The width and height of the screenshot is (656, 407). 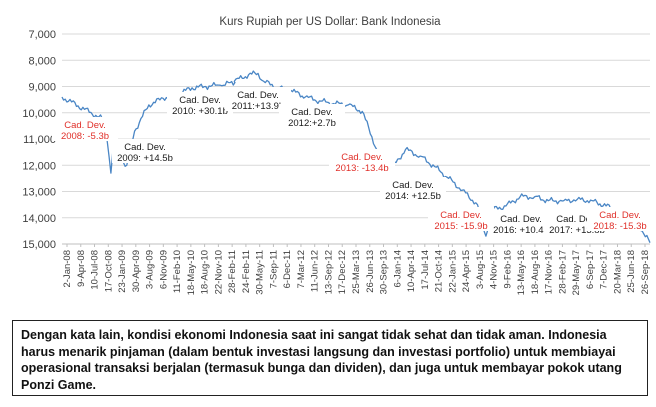 What do you see at coordinates (246, 271) in the screenshot?
I see `x-tick-label: 24-Feb-11` at bounding box center [246, 271].